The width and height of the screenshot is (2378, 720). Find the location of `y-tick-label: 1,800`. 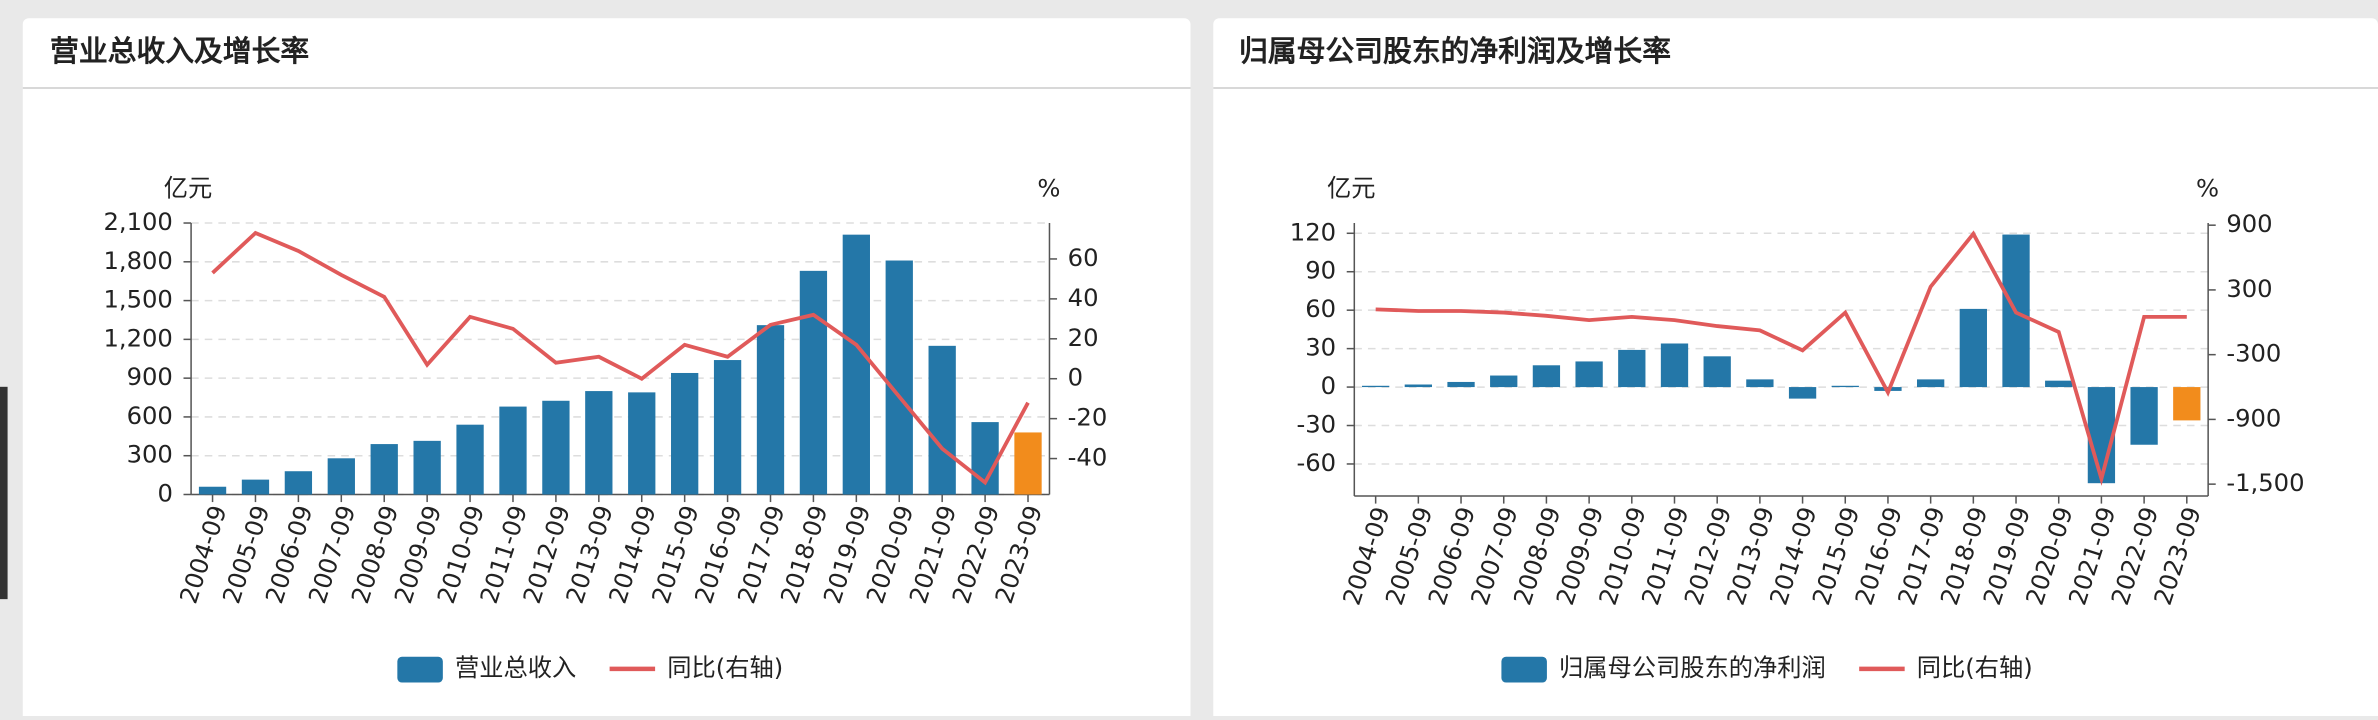

y-tick-label: 1,800 is located at coordinates (137, 260).